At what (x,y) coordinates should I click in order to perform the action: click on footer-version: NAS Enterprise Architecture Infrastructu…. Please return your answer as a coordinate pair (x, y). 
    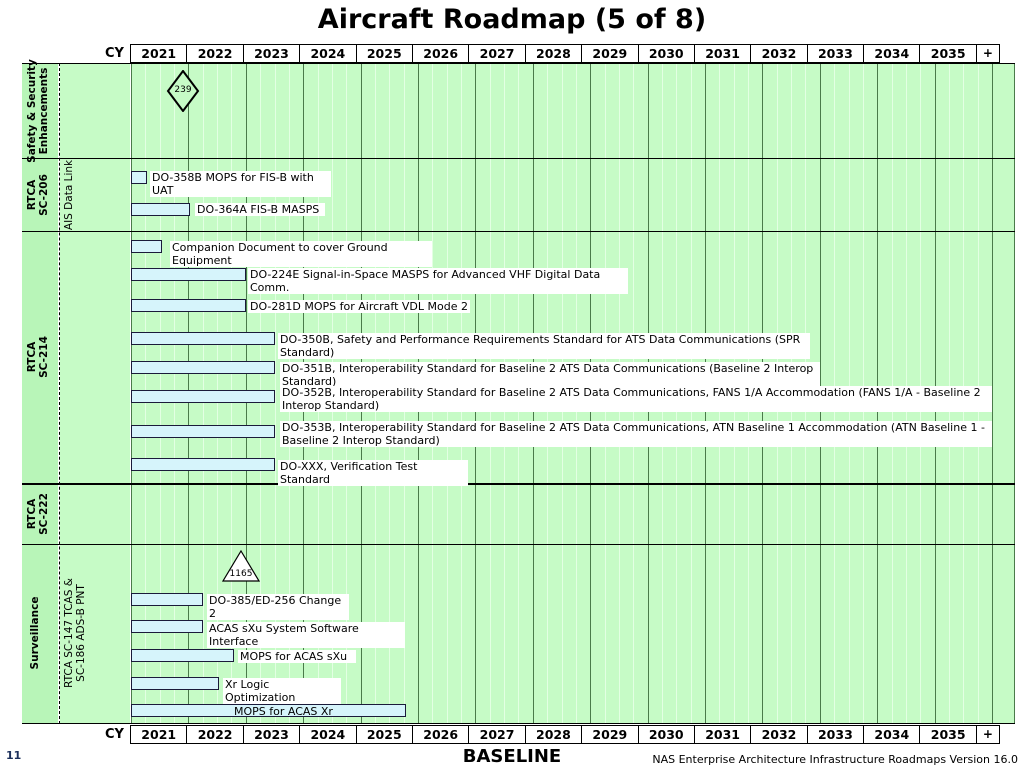
    Looking at the image, I should click on (835, 759).